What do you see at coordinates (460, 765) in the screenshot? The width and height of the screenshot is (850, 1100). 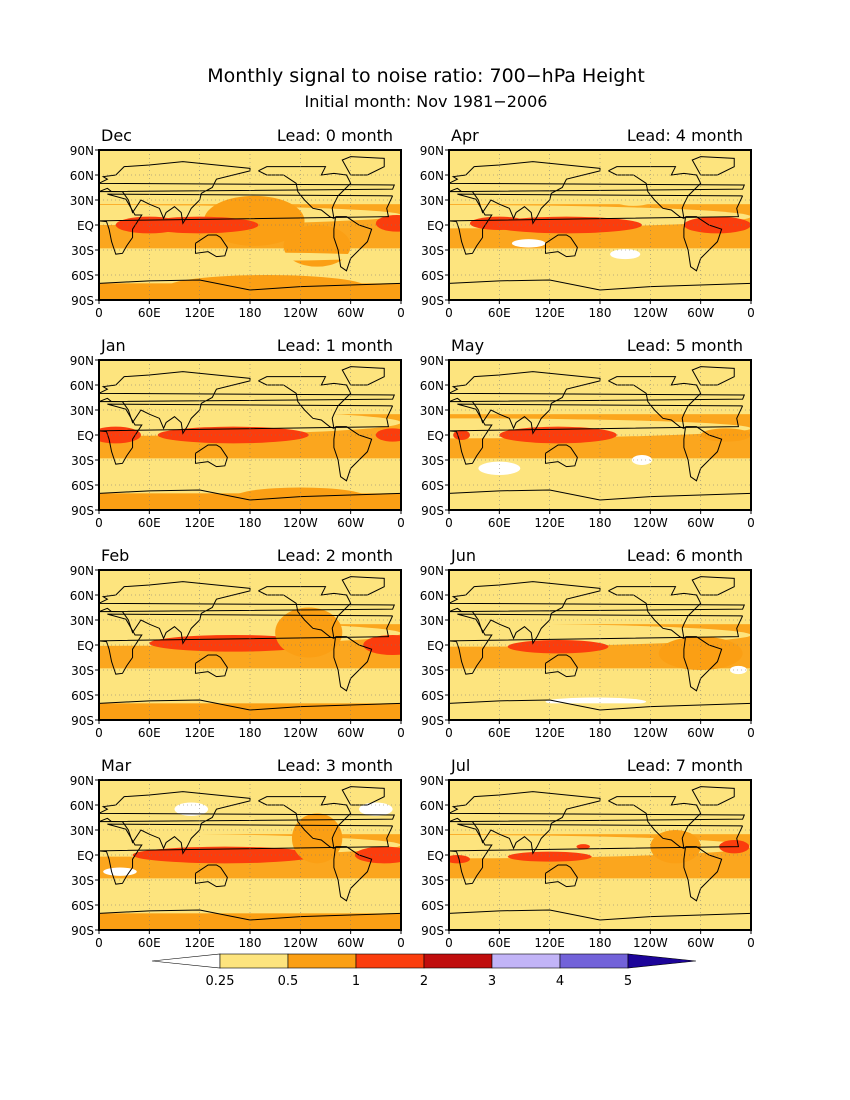 I see `panel-month: Jul` at bounding box center [460, 765].